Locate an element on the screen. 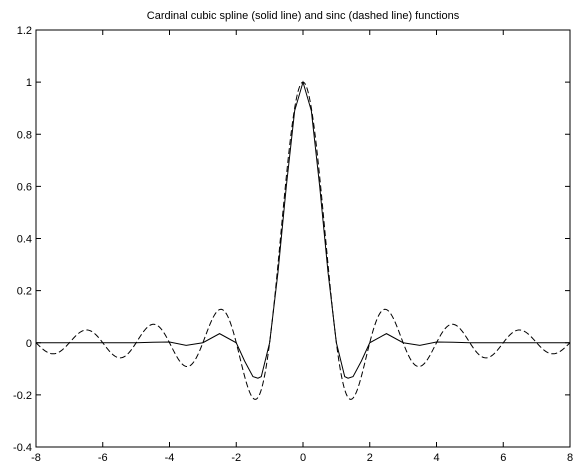 The height and width of the screenshot is (467, 577). x-tick-label: 4 is located at coordinates (436, 458).